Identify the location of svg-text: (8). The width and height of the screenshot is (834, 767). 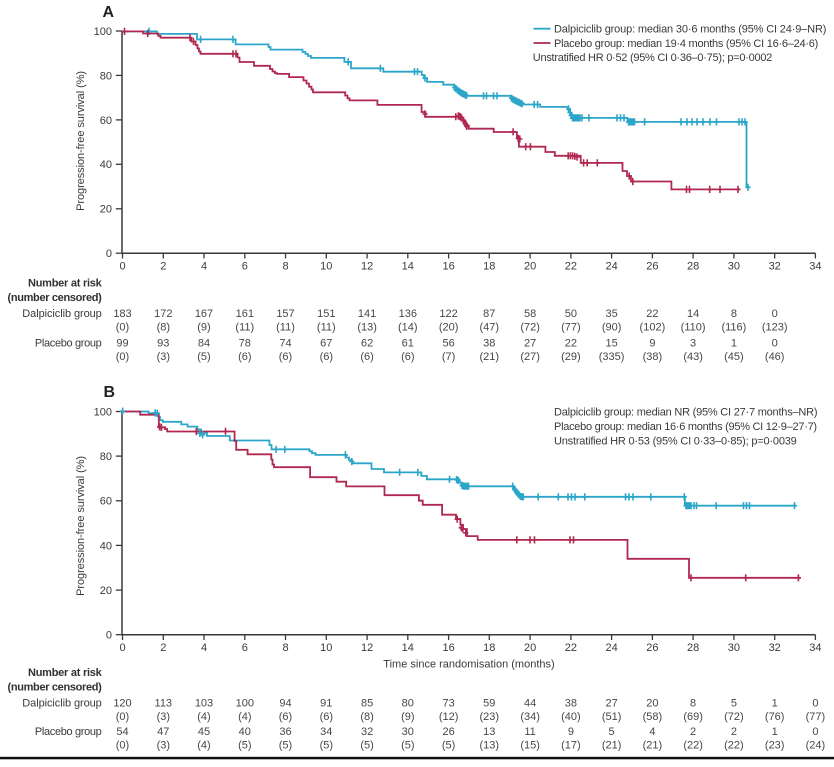
(366, 717).